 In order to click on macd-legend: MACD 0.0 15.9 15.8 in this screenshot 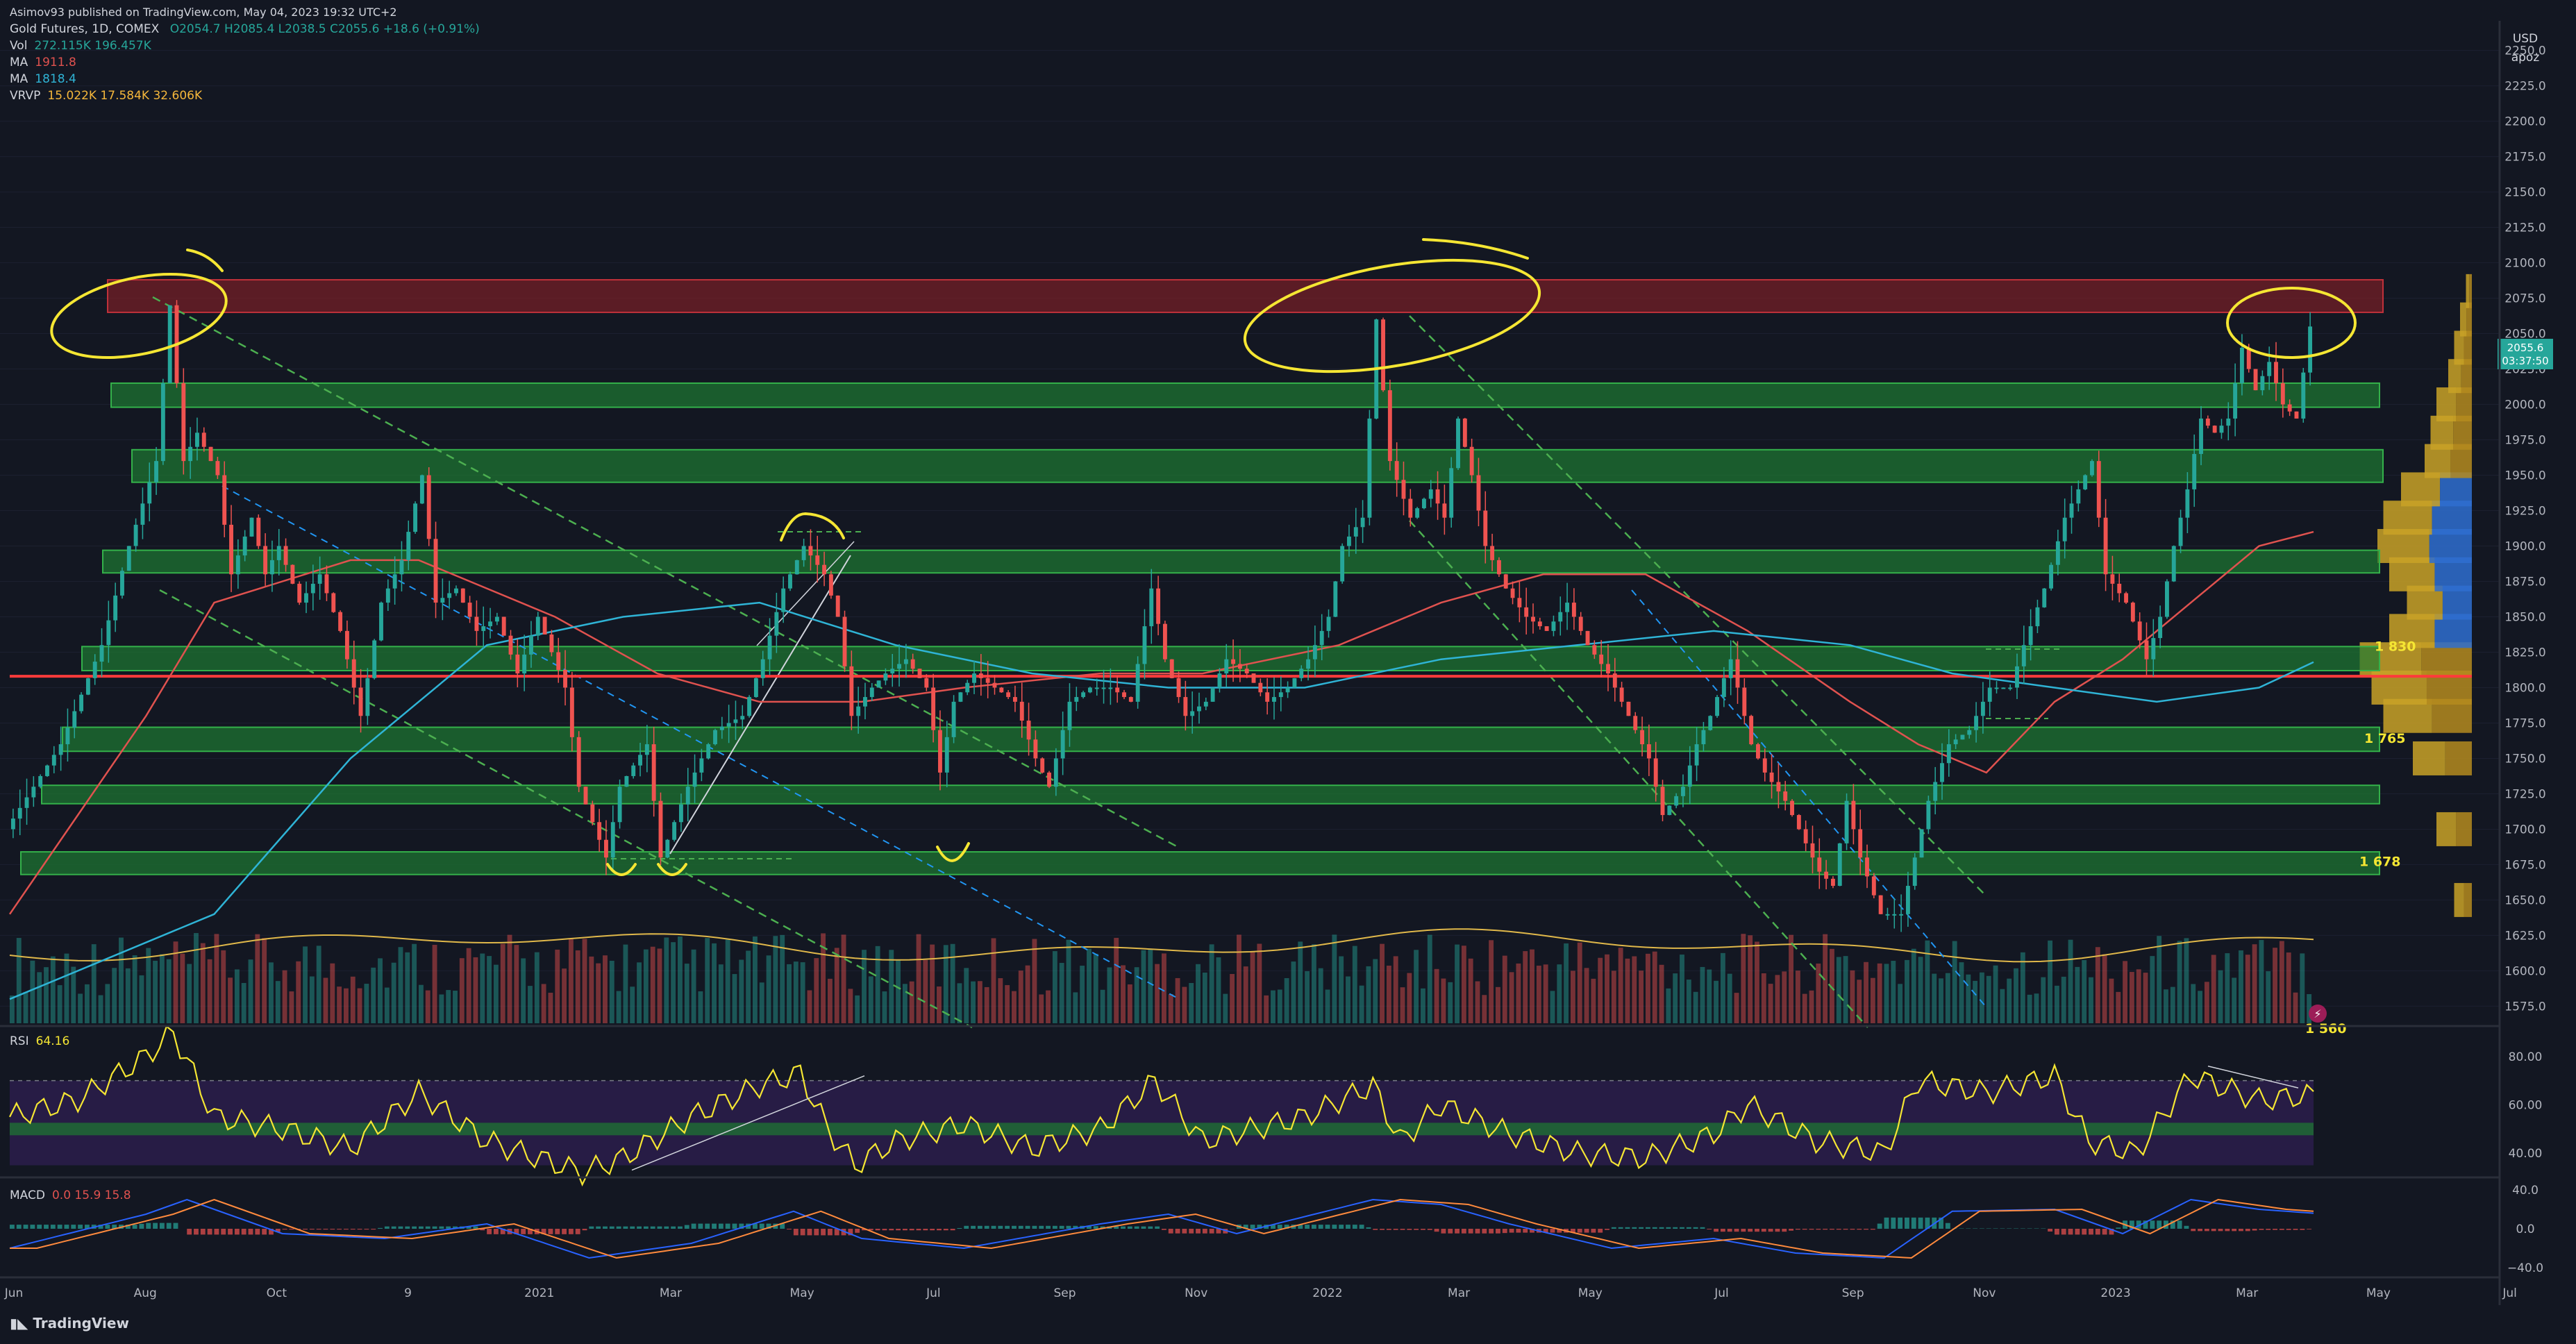, I will do `click(70, 1195)`.